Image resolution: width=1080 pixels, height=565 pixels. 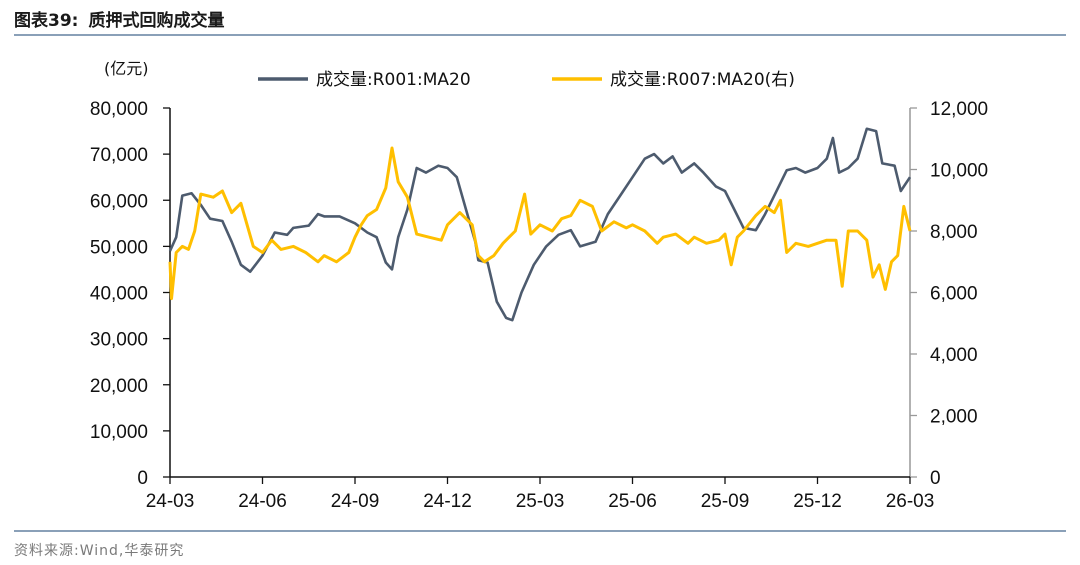 I want to click on figure-number: 图表39:, so click(x=46, y=21).